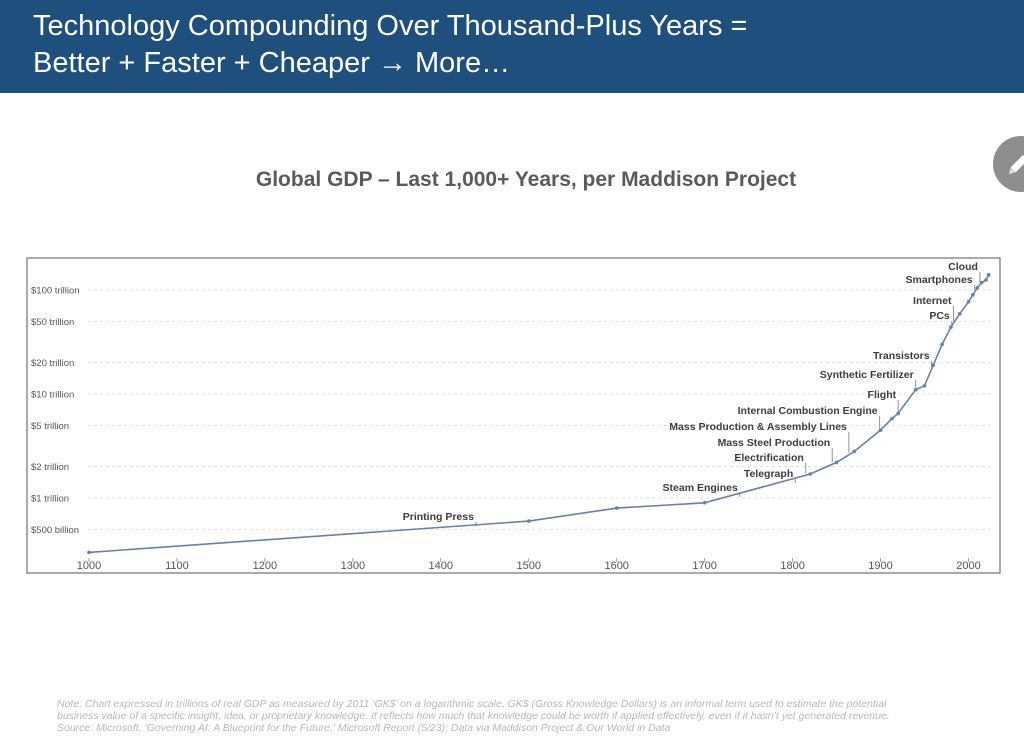 The height and width of the screenshot is (737, 1024). What do you see at coordinates (880, 566) in the screenshot?
I see `x-tick-label: 1900` at bounding box center [880, 566].